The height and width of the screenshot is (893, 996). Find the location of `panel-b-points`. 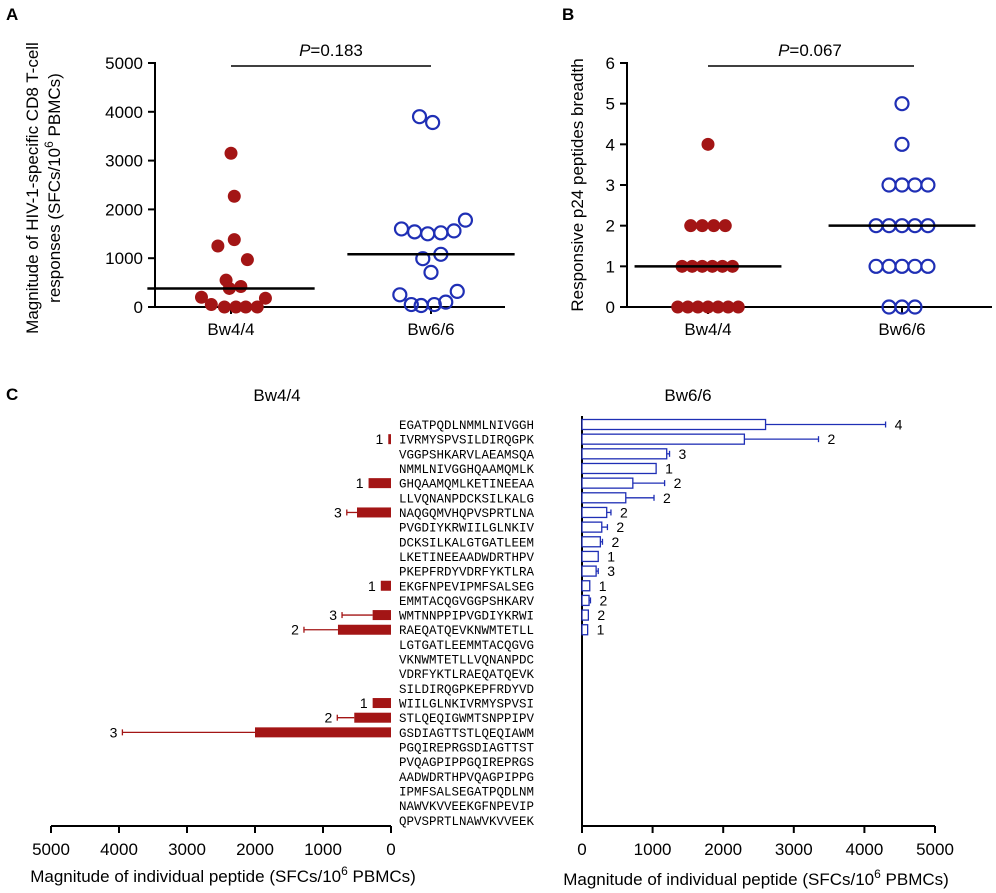

panel-b-points is located at coordinates (805, 205).